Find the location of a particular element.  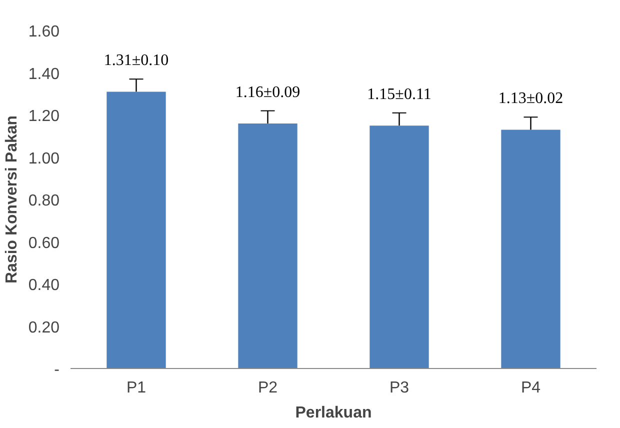

y-tick-label: - is located at coordinates (57, 370).